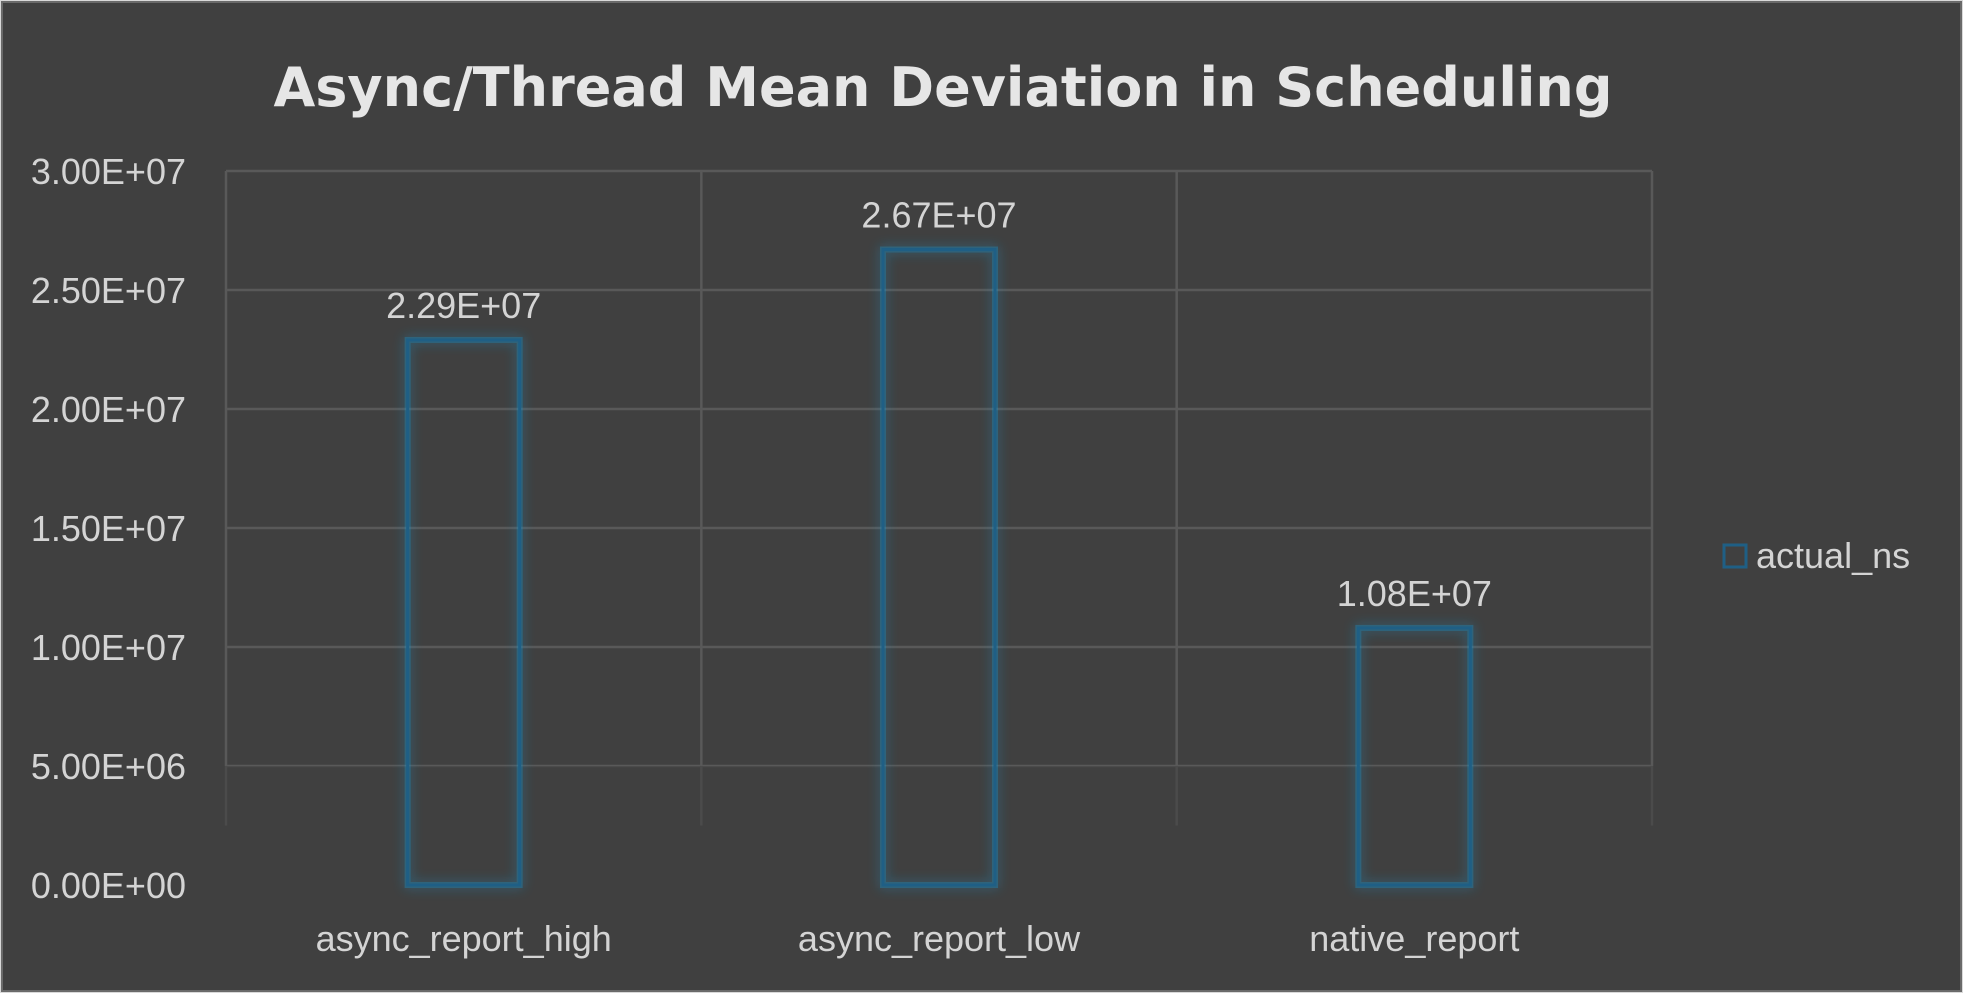 The height and width of the screenshot is (993, 1963). What do you see at coordinates (108, 885) in the screenshot?
I see `y-tick-label: 0.00E+00` at bounding box center [108, 885].